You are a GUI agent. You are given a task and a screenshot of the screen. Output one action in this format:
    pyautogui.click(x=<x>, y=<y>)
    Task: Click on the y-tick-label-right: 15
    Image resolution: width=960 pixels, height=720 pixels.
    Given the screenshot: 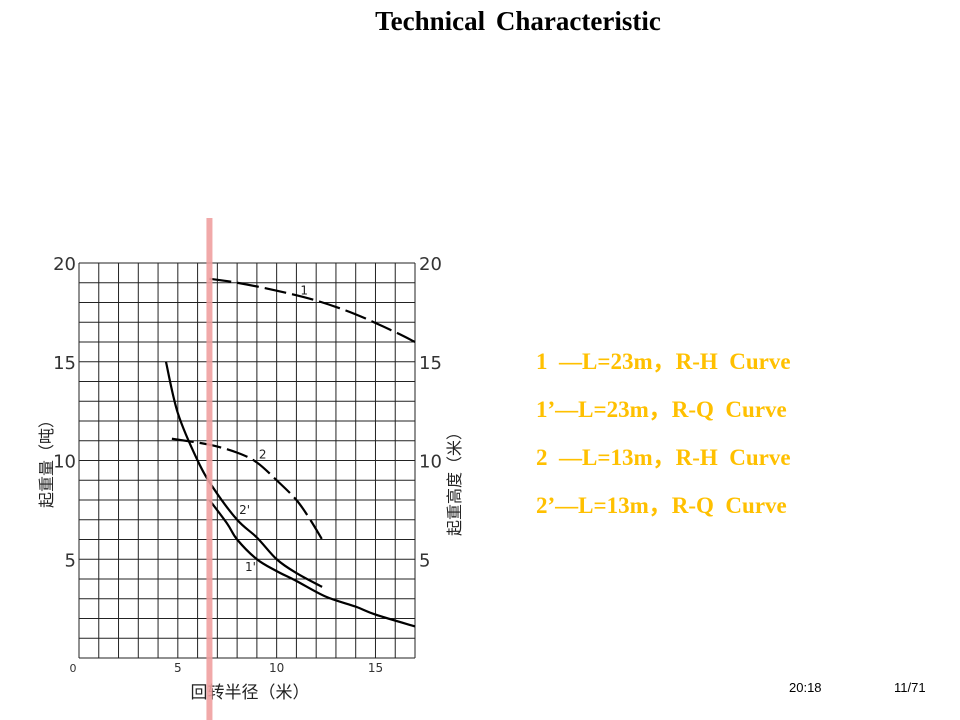 What is the action you would take?
    pyautogui.click(x=430, y=363)
    